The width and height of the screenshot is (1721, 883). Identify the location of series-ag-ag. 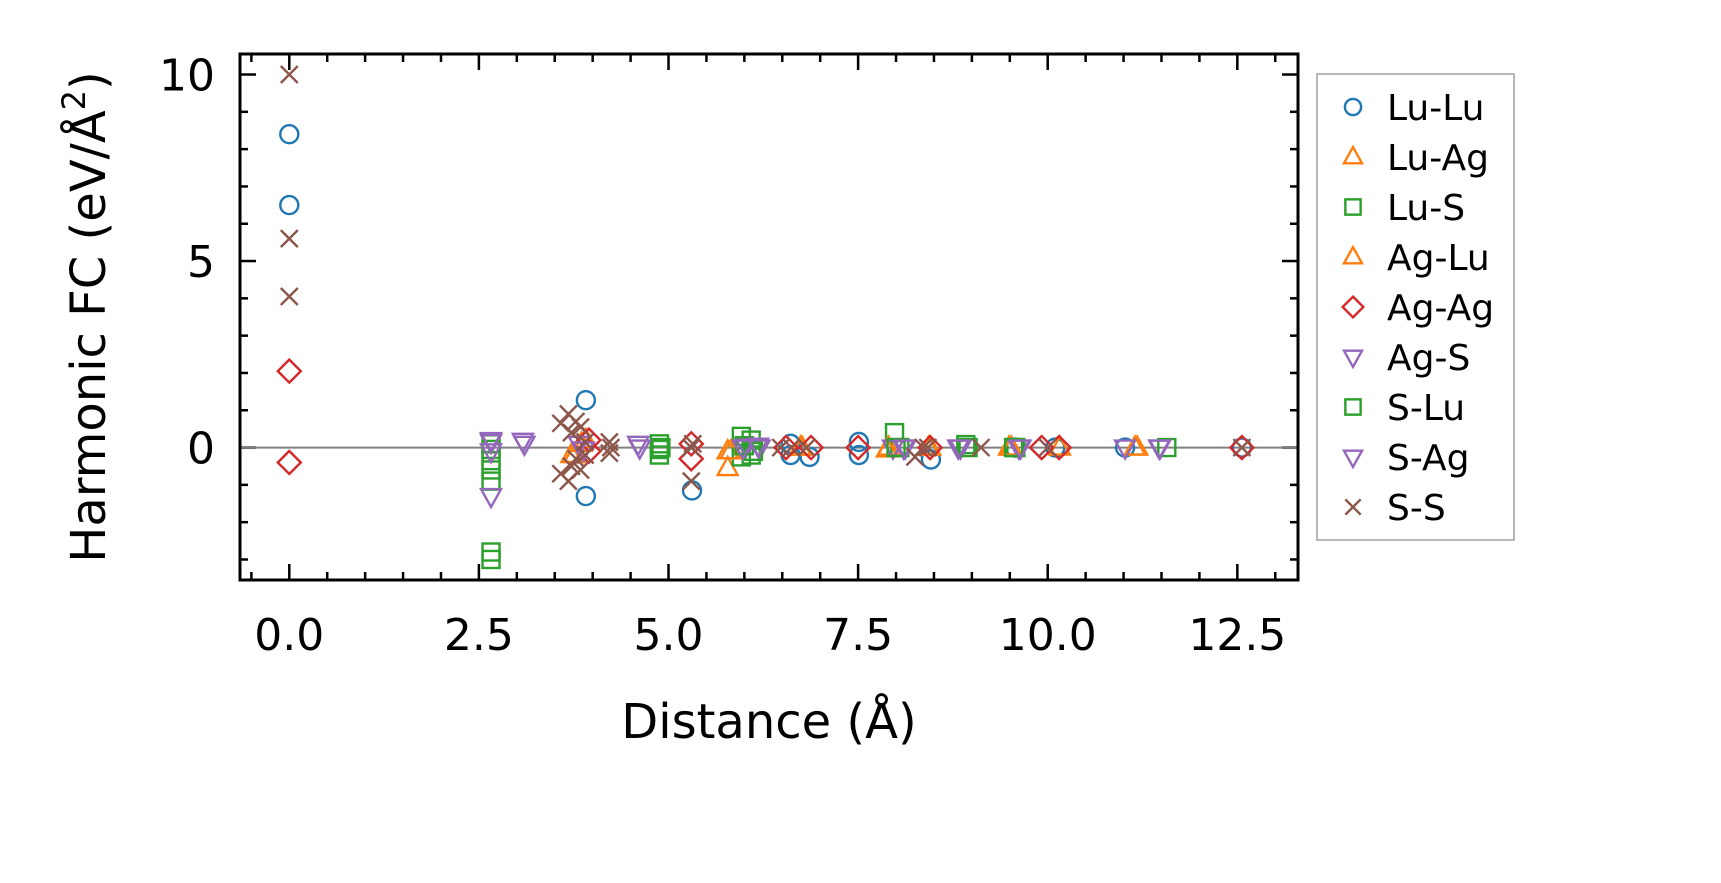
(766, 416).